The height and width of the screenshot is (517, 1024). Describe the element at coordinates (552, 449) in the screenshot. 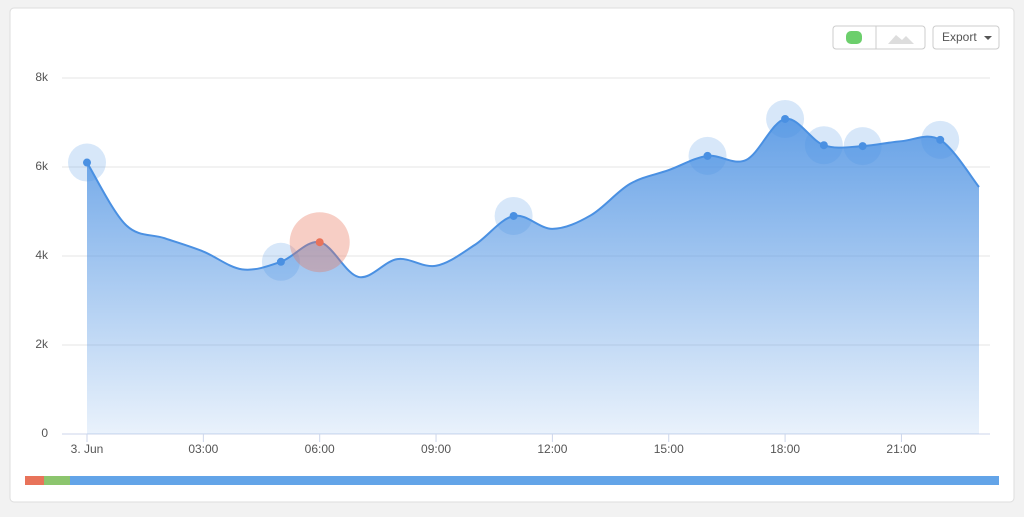

I see `x-tick-label: 12:00` at that location.